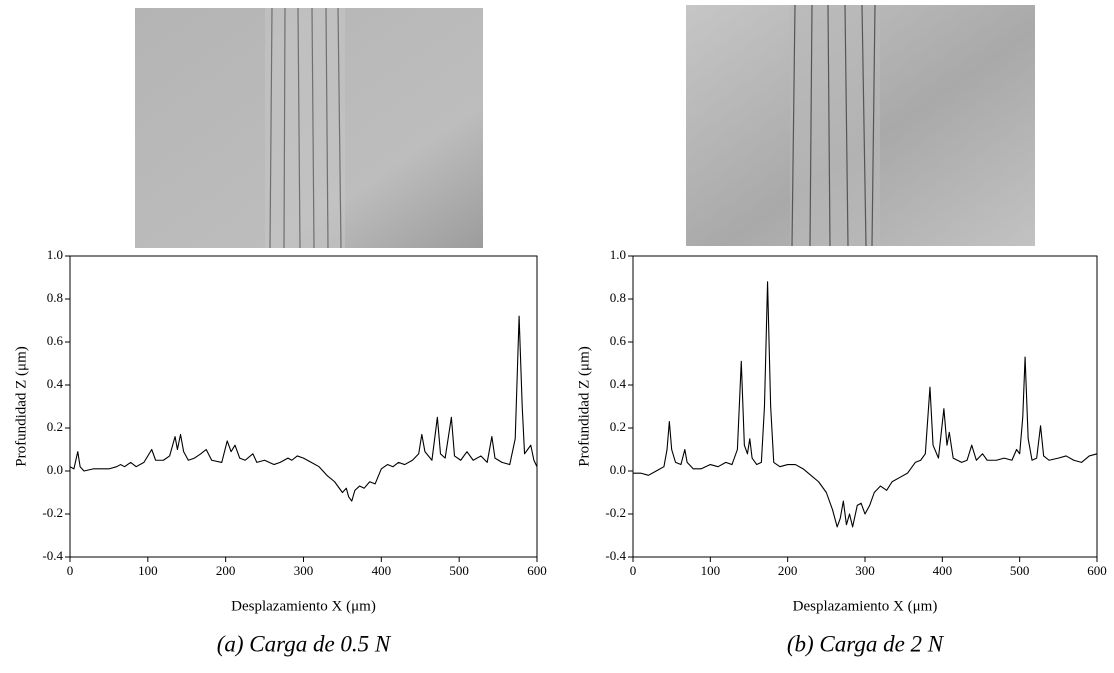 Image resolution: width=1114 pixels, height=673 pixels. I want to click on micrograph-a, so click(309, 128).